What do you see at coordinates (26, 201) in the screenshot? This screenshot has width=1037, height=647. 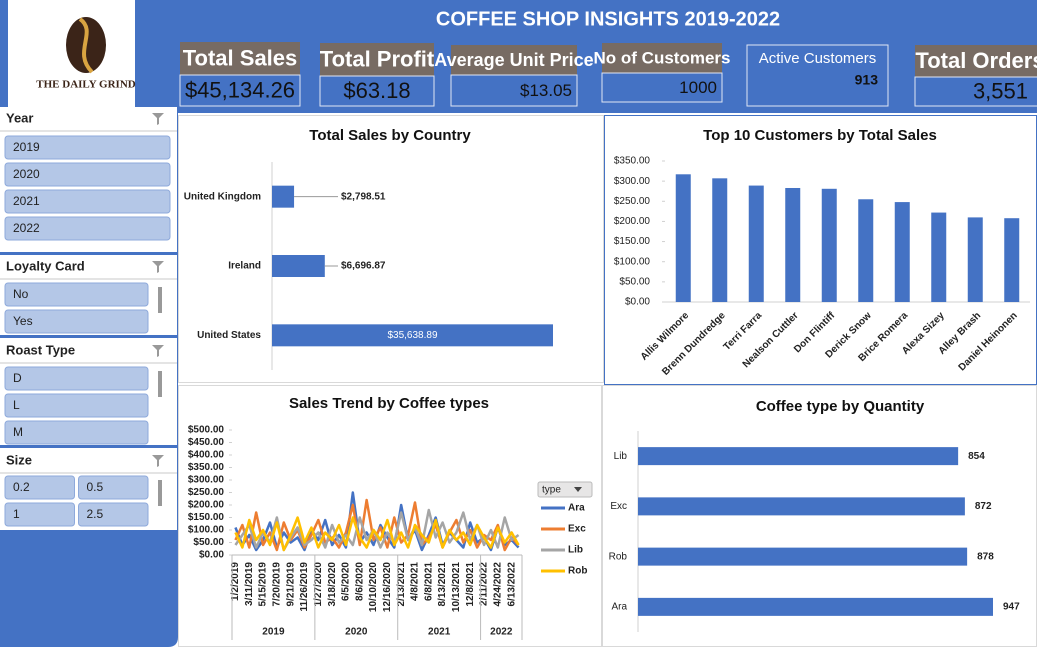 I see `slicer-item-label: 2021` at bounding box center [26, 201].